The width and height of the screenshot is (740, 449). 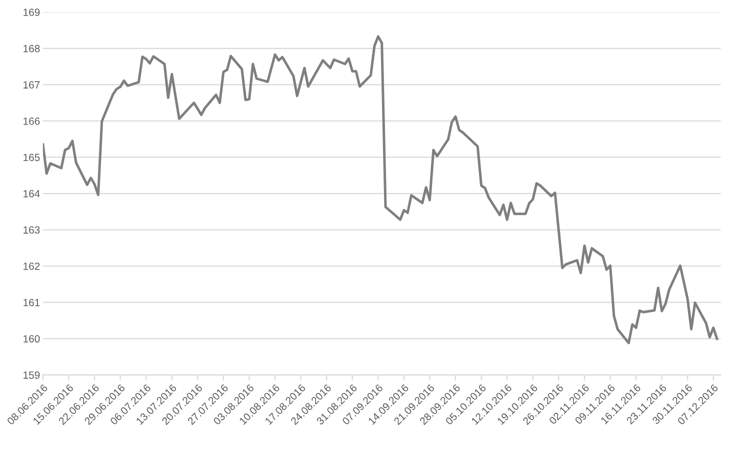 What do you see at coordinates (32, 230) in the screenshot?
I see `y-tick-label: 163` at bounding box center [32, 230].